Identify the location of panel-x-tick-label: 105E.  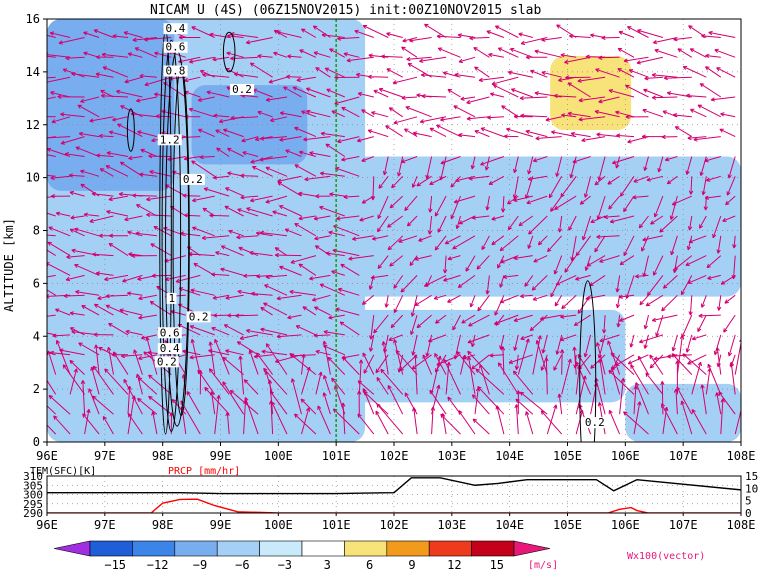
(567, 525).